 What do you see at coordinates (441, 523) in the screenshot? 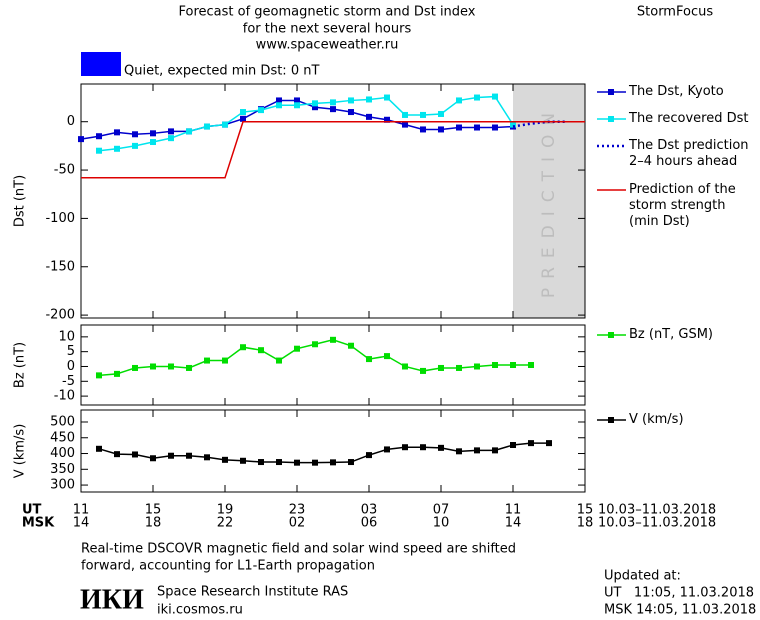
I see `x-tick-label-msk: 10` at bounding box center [441, 523].